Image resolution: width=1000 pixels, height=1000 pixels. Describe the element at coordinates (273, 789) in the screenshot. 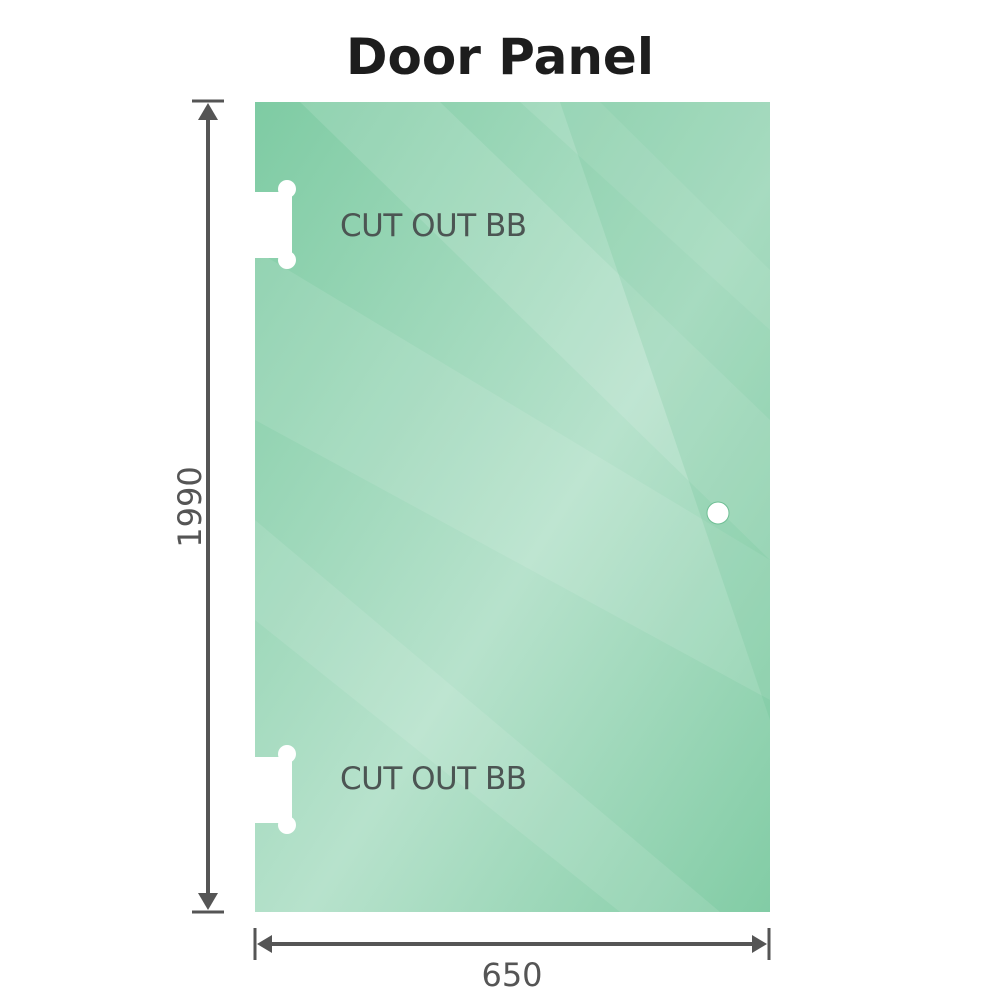

I see `cutout-bottom` at that location.